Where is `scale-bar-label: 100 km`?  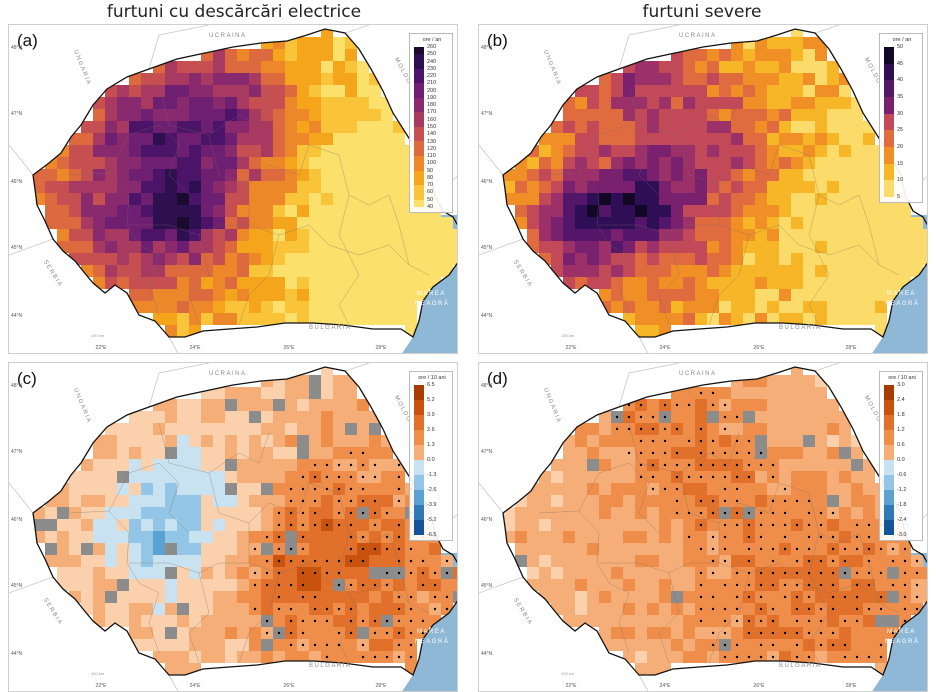 scale-bar-label: 100 km is located at coordinates (568, 335).